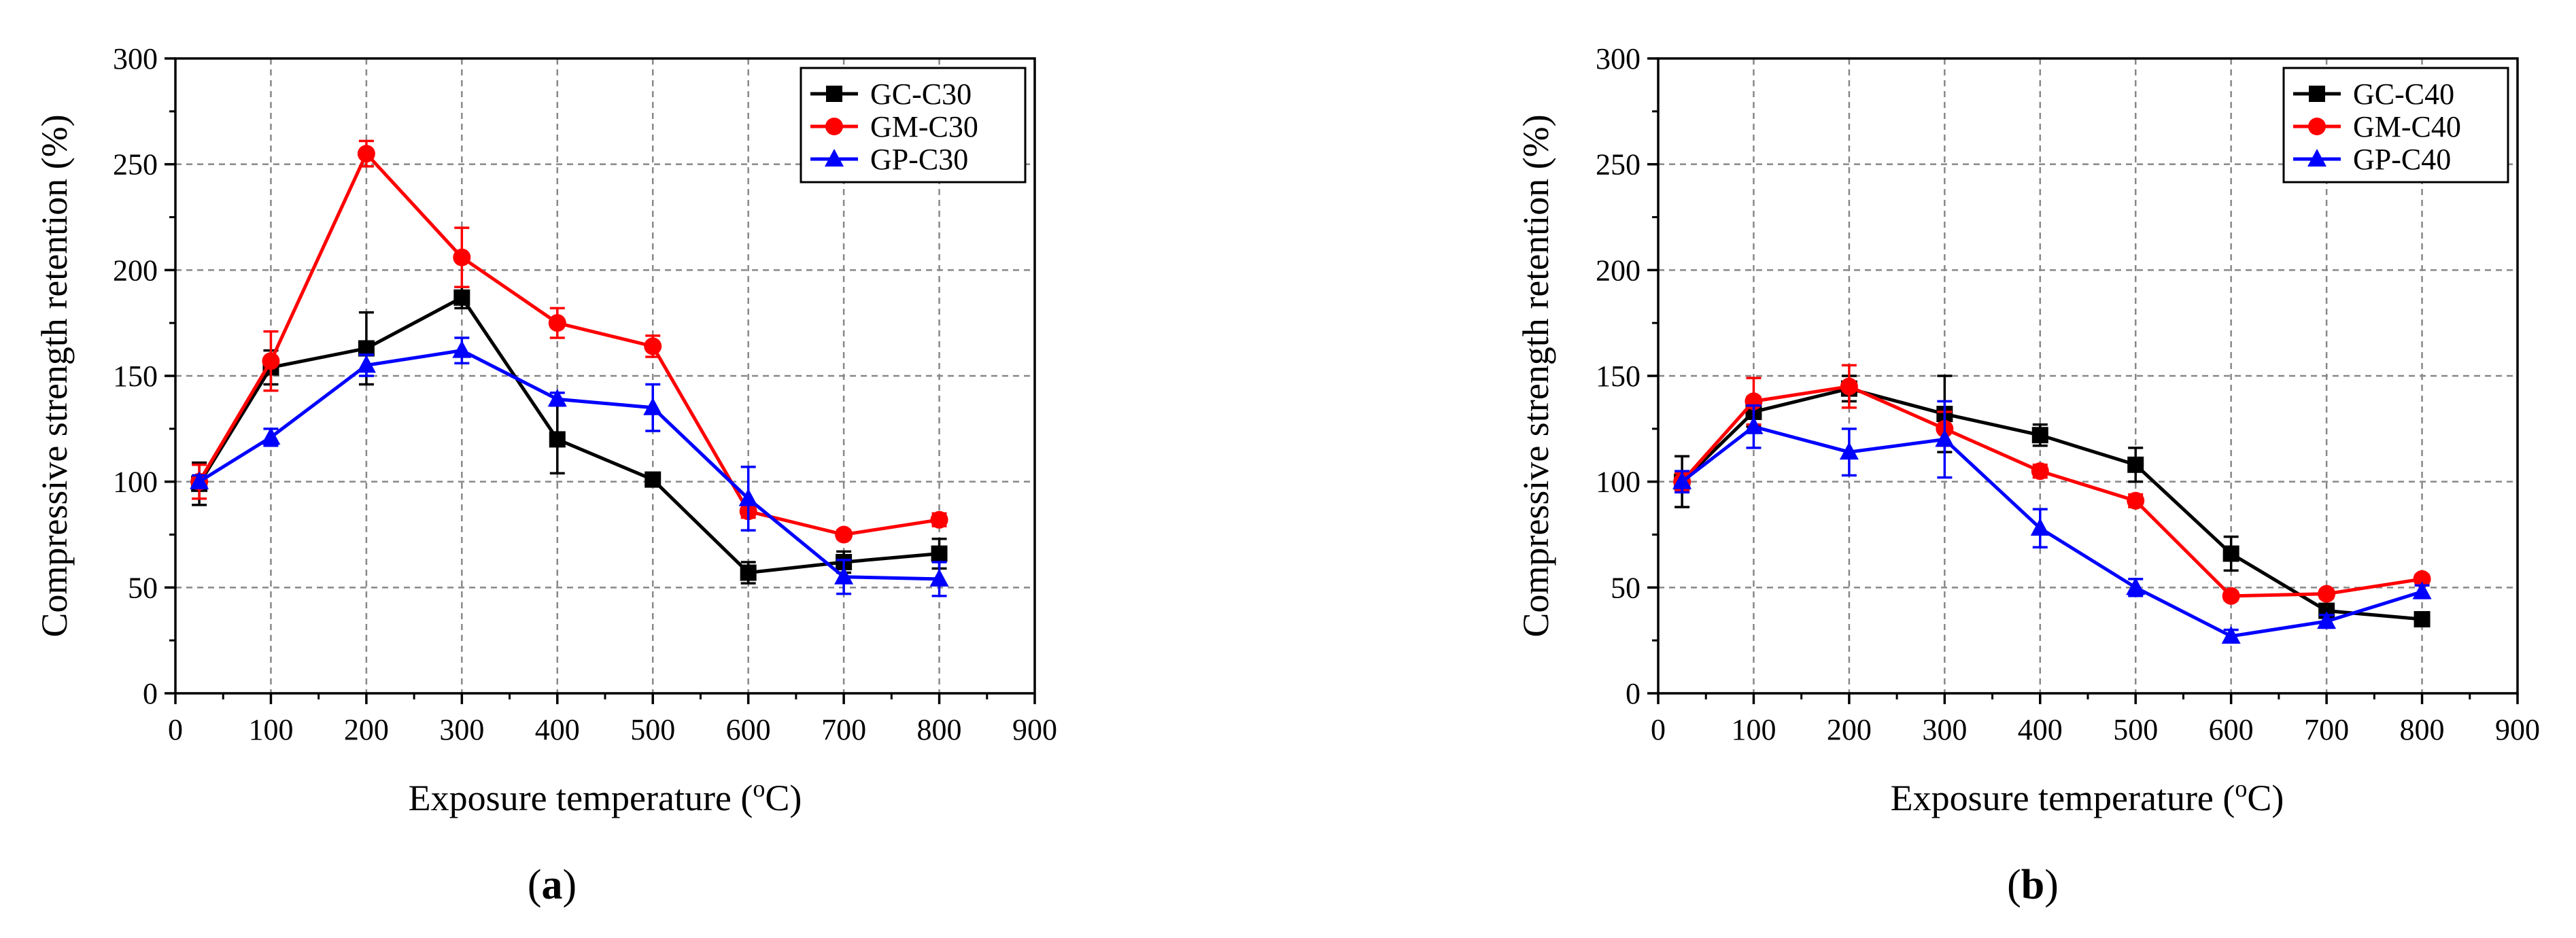 This screenshot has width=2576, height=938. Describe the element at coordinates (1618, 164) in the screenshot. I see `y-tick-label: 250` at that location.